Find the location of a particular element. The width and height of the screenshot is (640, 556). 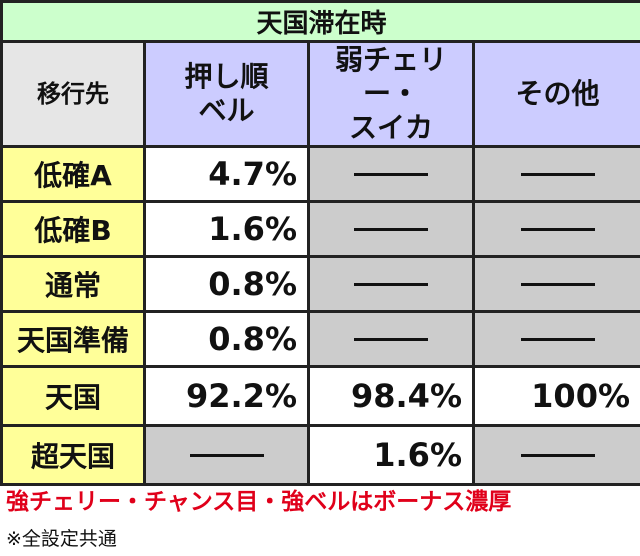

table-row: 天国準備 0.8% is located at coordinates (320, 339).